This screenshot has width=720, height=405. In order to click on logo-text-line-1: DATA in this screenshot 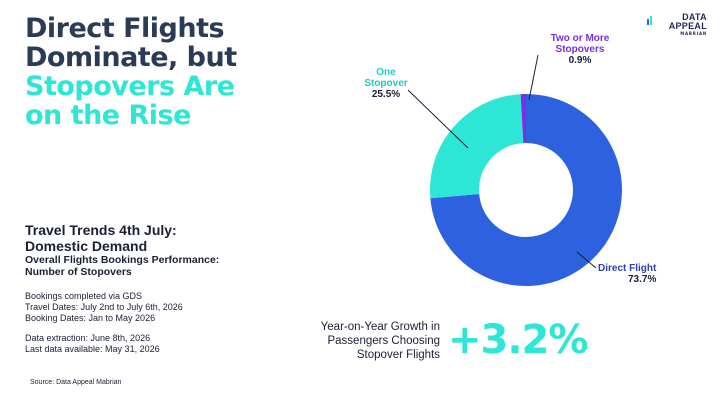, I will do `click(694, 17)`.